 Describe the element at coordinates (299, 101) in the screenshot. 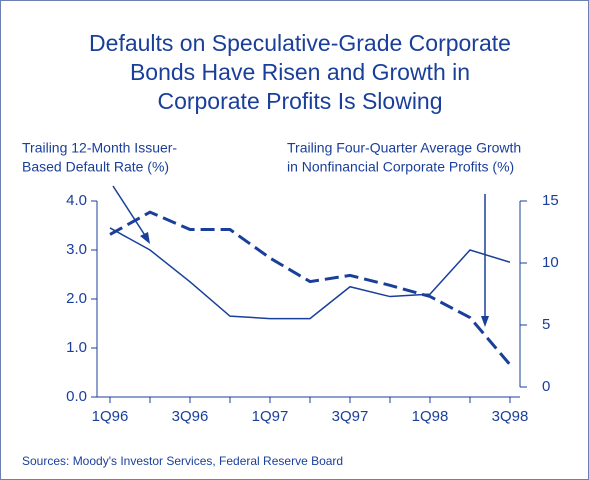

I see `chart-title: Corporate Profits Is Slowing` at that location.